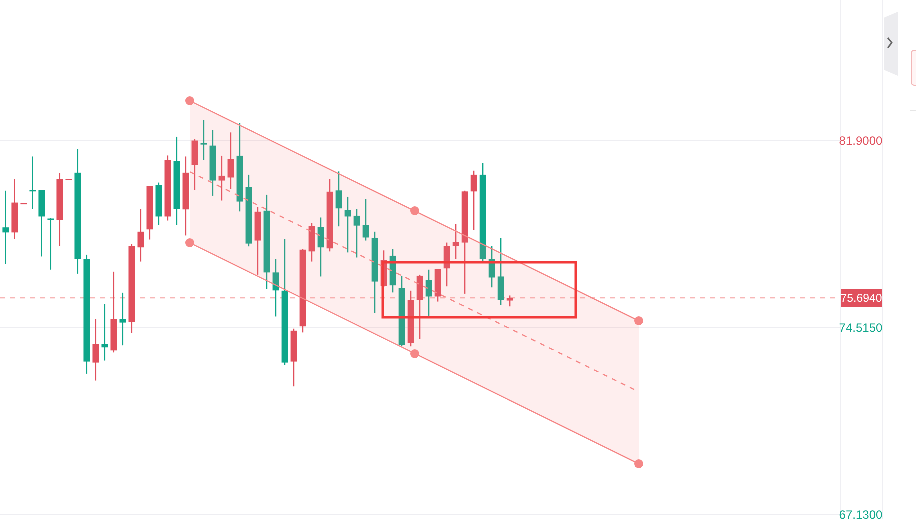 This screenshot has height=519, width=916. I want to click on y-tick-label: 81.9000, so click(861, 141).